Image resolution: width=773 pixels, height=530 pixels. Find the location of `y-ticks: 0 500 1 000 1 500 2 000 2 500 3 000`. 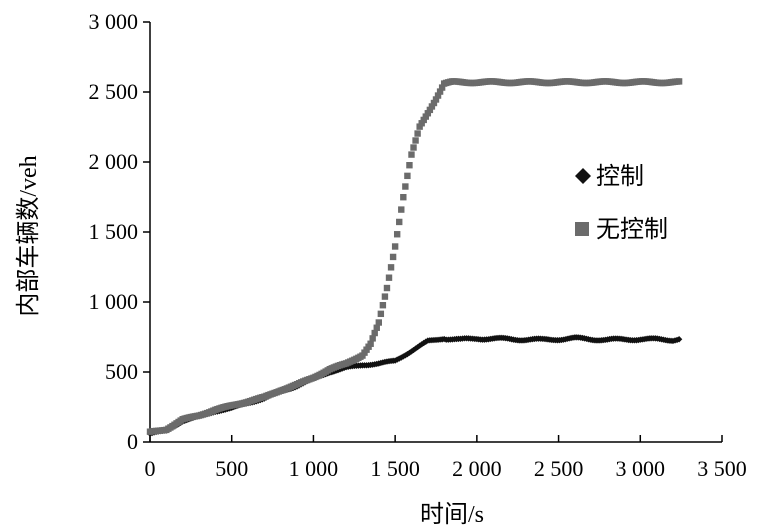

y-ticks: 0 500 1 000 1 500 2 000 2 500 3 000 is located at coordinates (119, 231).